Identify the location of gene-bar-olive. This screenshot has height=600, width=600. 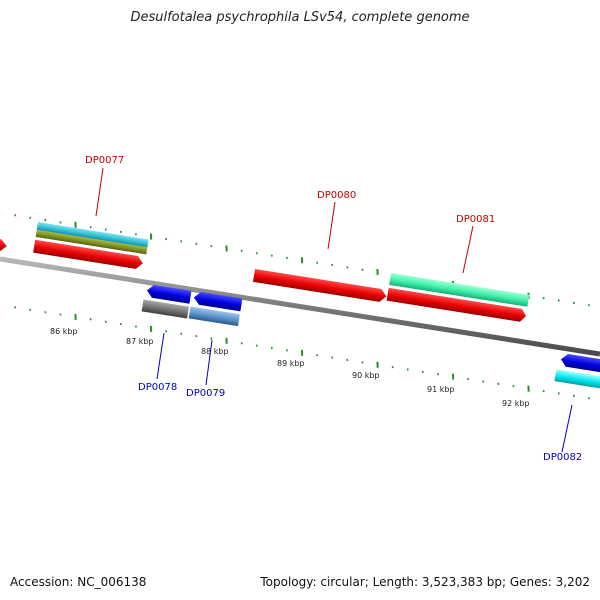
(91, 242).